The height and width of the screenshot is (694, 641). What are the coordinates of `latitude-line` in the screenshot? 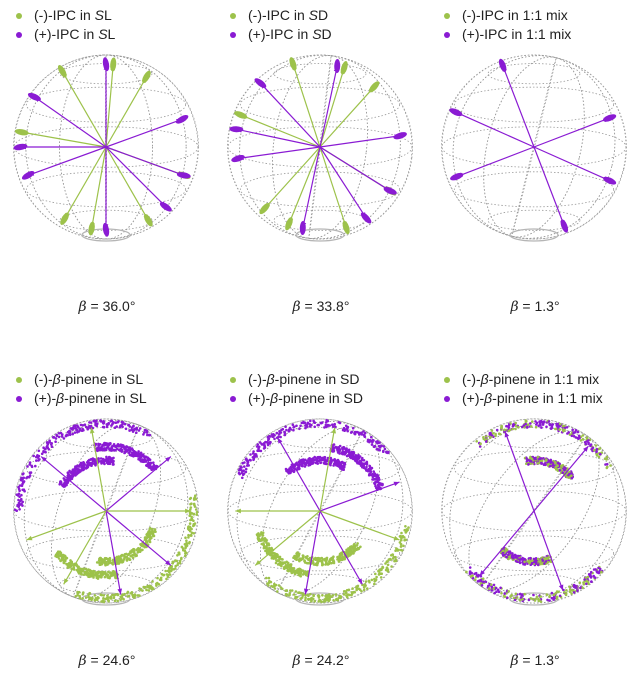 It's located at (320, 553).